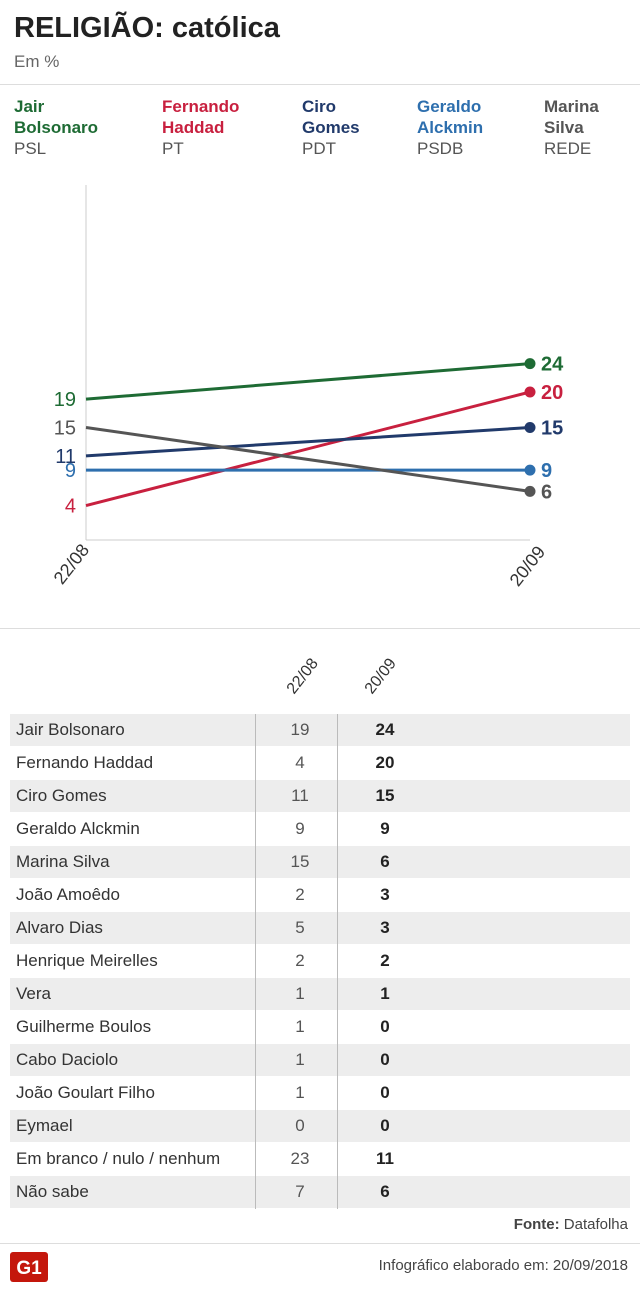 The height and width of the screenshot is (1293, 640). Describe the element at coordinates (385, 960) in the screenshot. I see `row-value-2009: 2` at that location.